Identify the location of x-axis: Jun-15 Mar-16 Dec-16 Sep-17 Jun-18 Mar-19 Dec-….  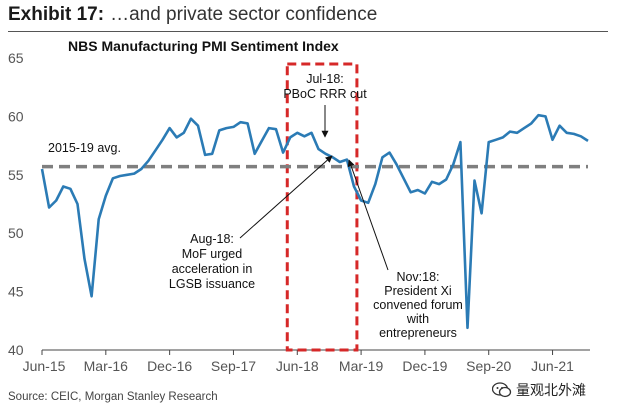
(298, 362).